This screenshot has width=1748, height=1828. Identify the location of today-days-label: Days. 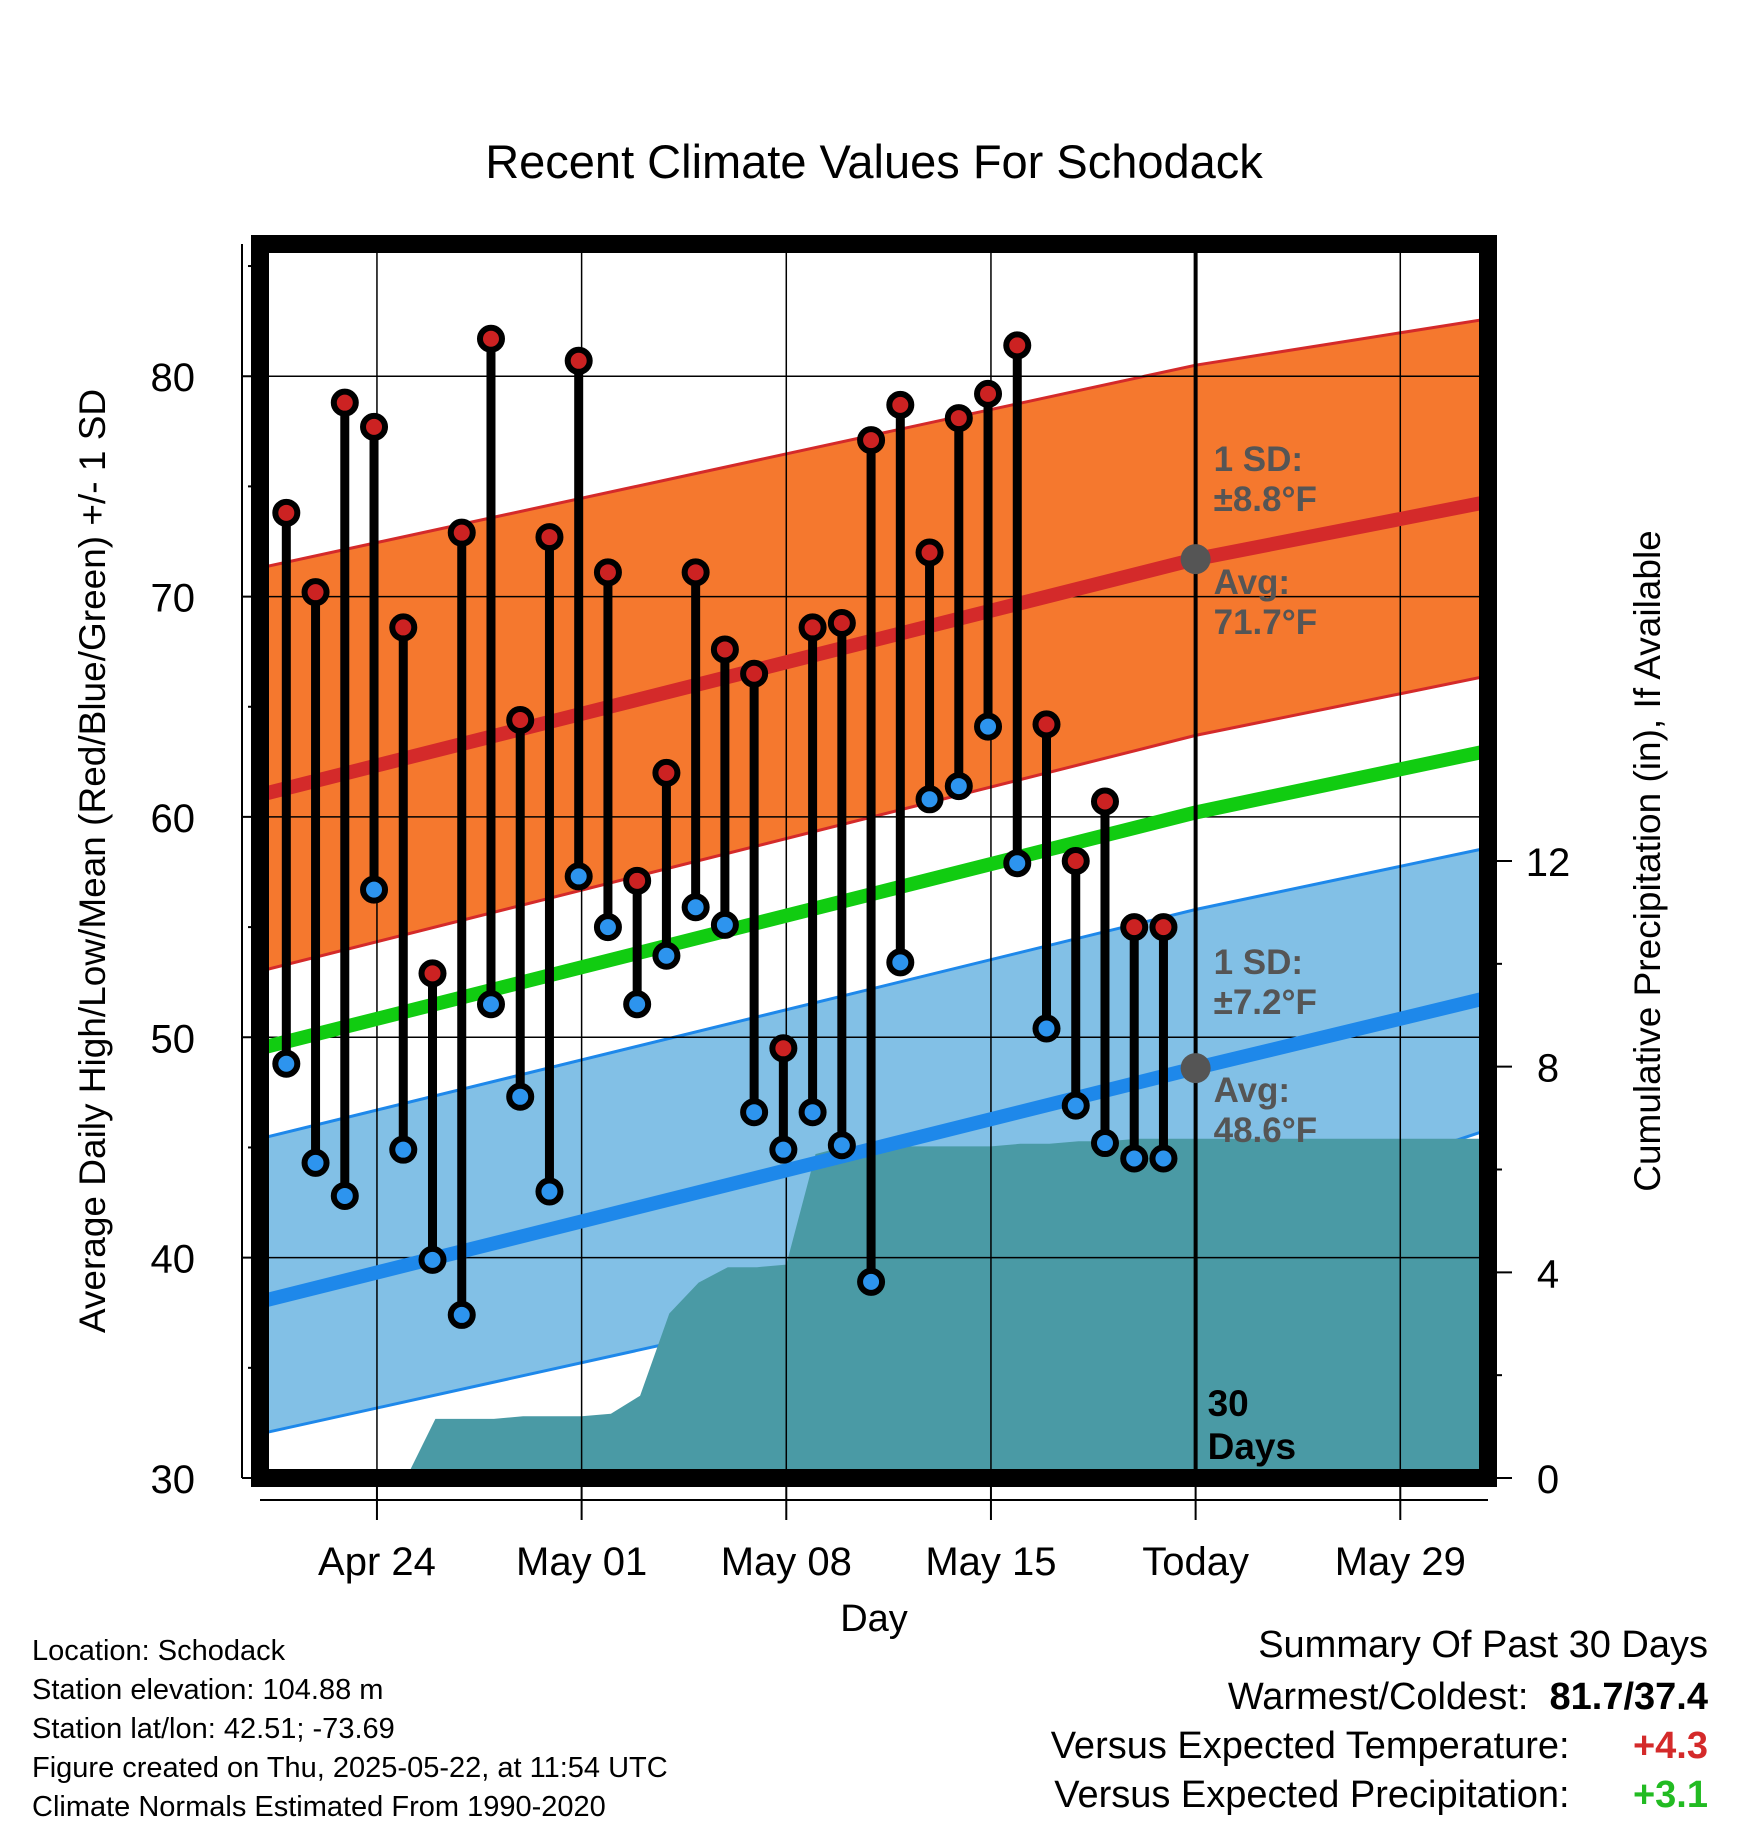
(1252, 1446).